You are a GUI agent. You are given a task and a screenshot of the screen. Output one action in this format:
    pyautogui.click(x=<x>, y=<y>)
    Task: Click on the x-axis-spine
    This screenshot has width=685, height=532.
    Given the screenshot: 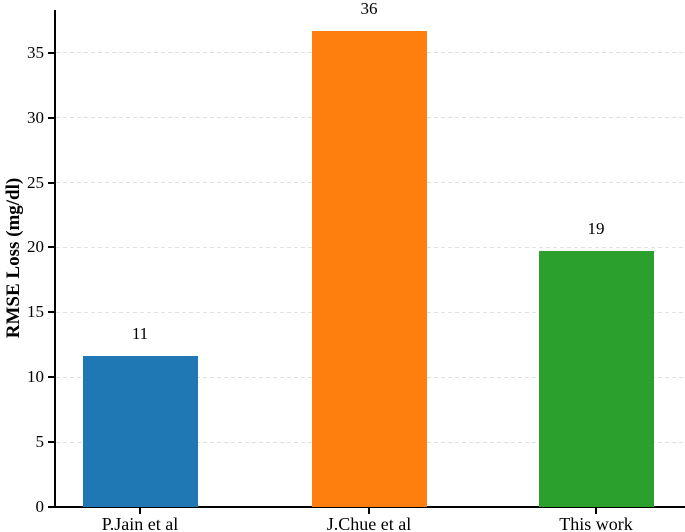 What is the action you would take?
    pyautogui.click(x=369, y=507)
    